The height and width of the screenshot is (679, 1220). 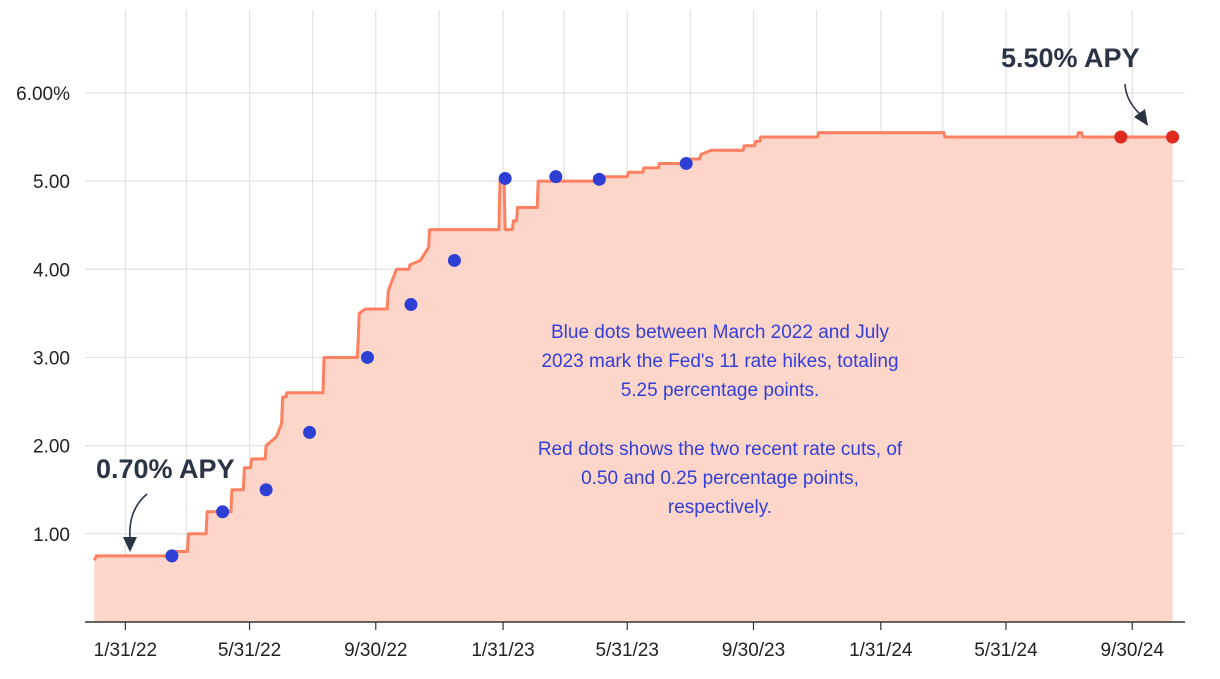 What do you see at coordinates (881, 650) in the screenshot?
I see `x-tick-label: 1/31/24` at bounding box center [881, 650].